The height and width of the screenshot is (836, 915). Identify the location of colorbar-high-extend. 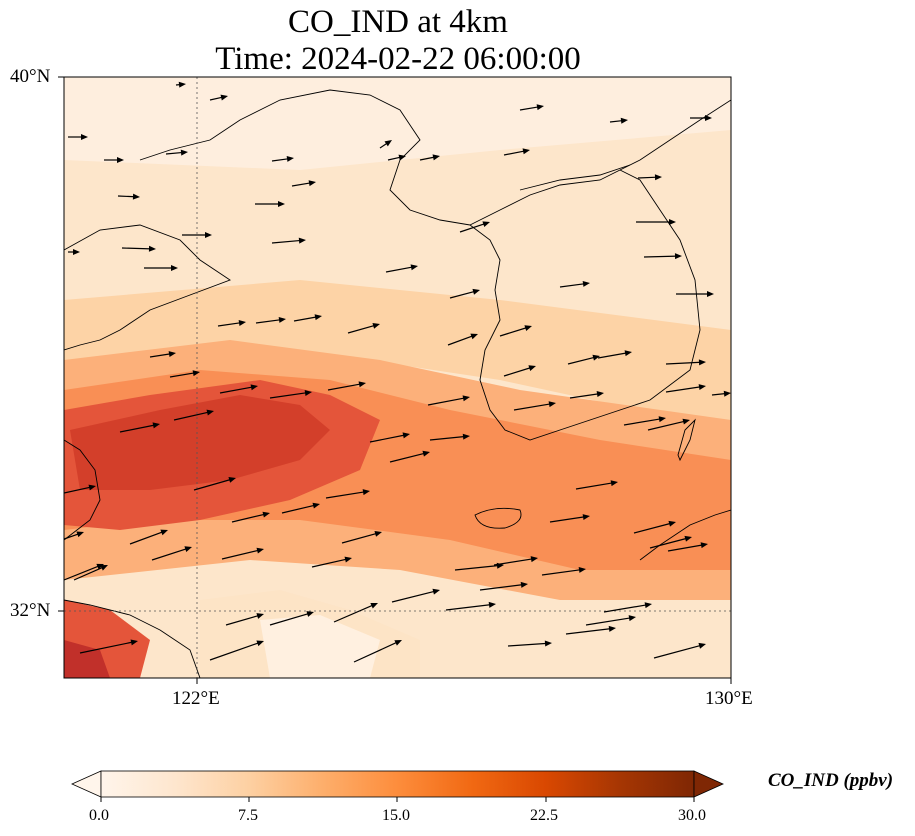
(708, 784).